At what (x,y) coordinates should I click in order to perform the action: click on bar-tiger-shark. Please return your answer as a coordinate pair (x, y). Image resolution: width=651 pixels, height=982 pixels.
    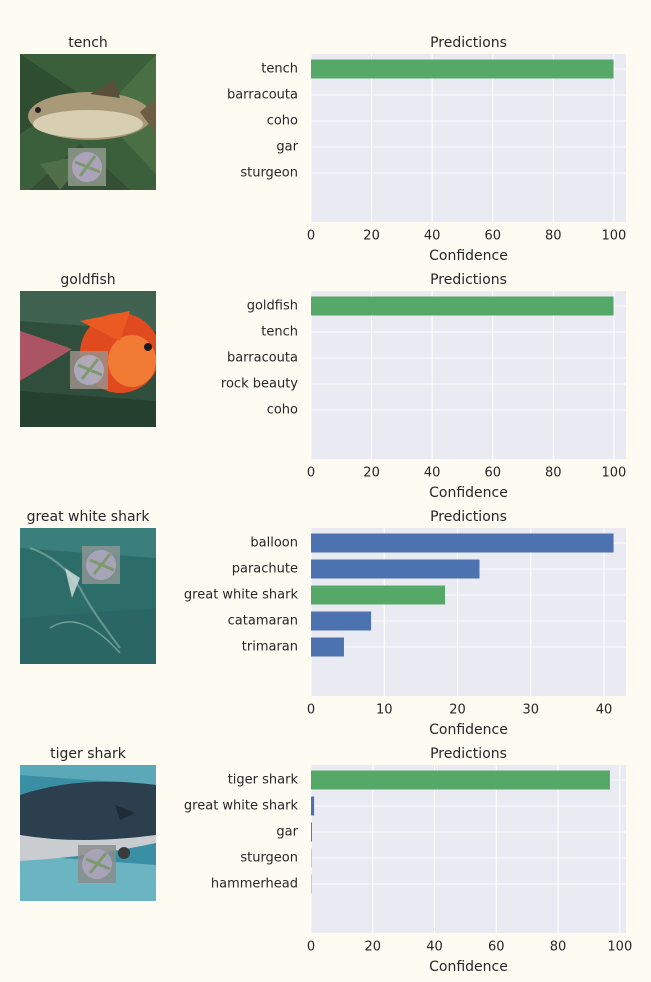
    Looking at the image, I should click on (460, 780).